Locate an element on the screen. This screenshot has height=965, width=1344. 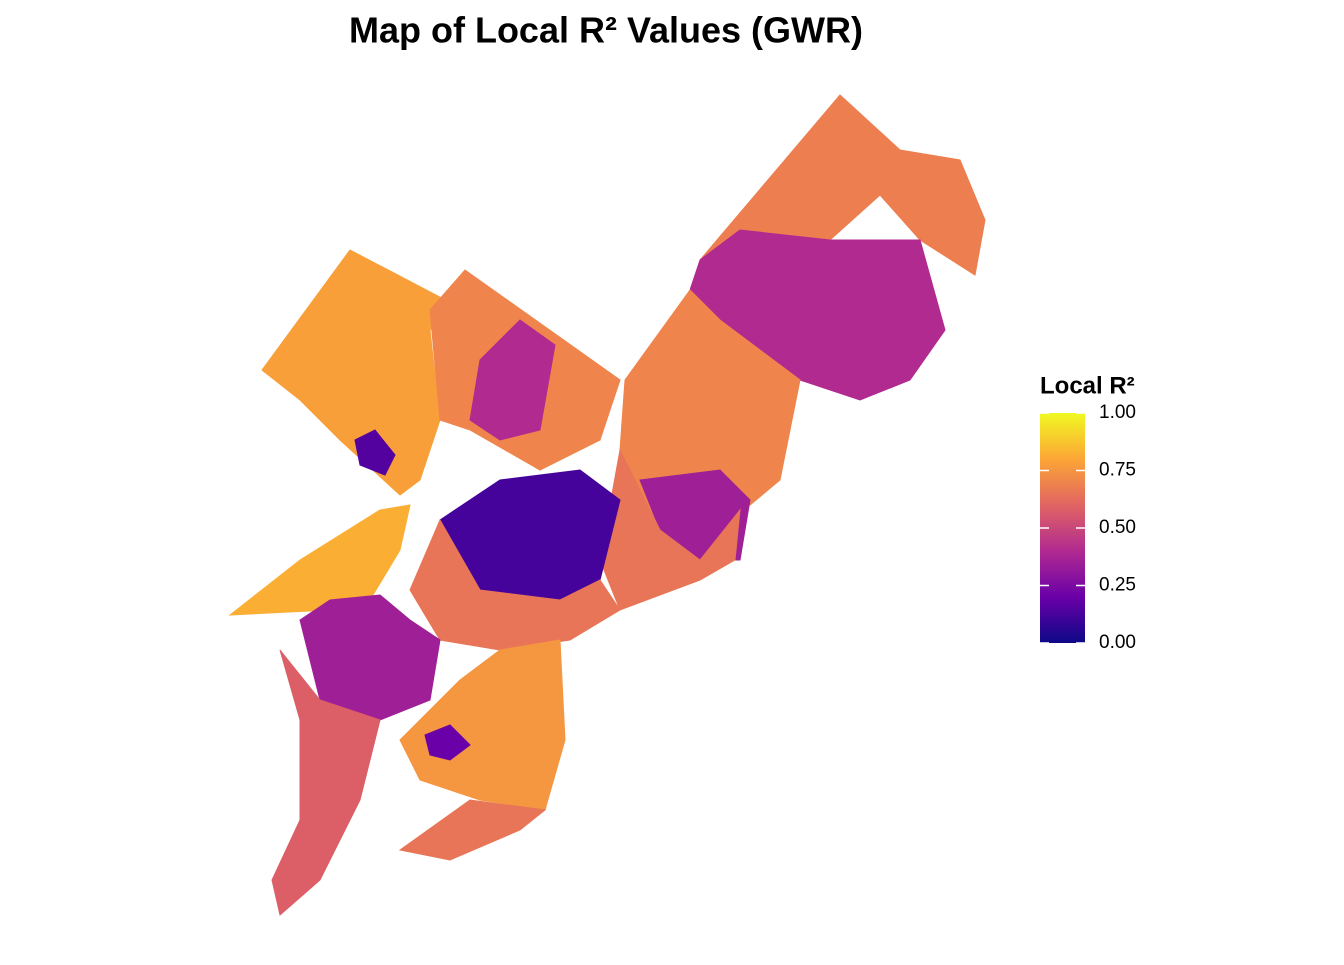
legend-tick-label: 1.00 is located at coordinates (1117, 412).